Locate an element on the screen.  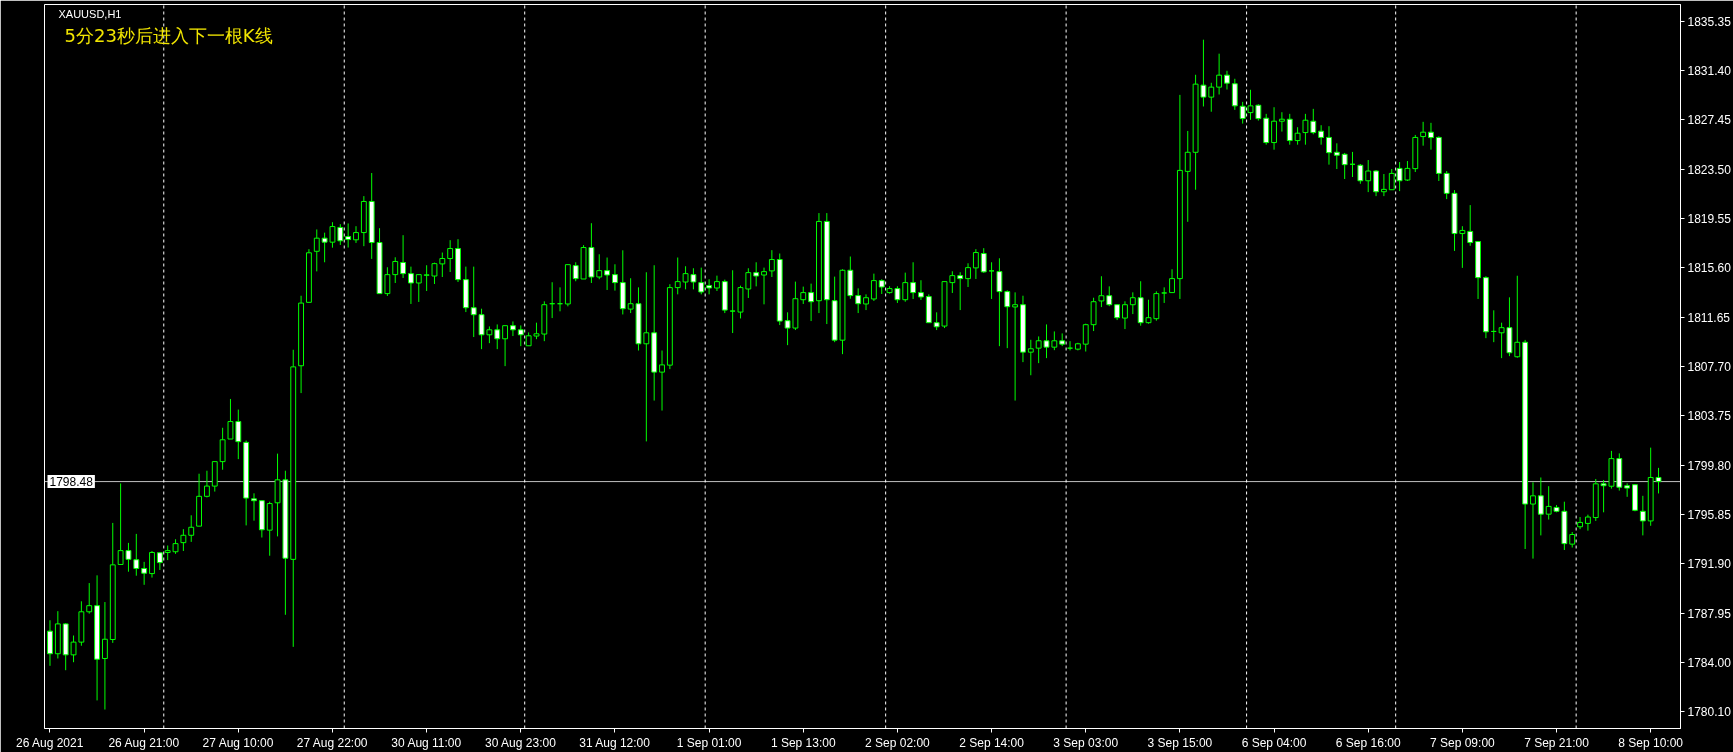
x-tick-label: 3 Sep 15:00 is located at coordinates (1180, 742).